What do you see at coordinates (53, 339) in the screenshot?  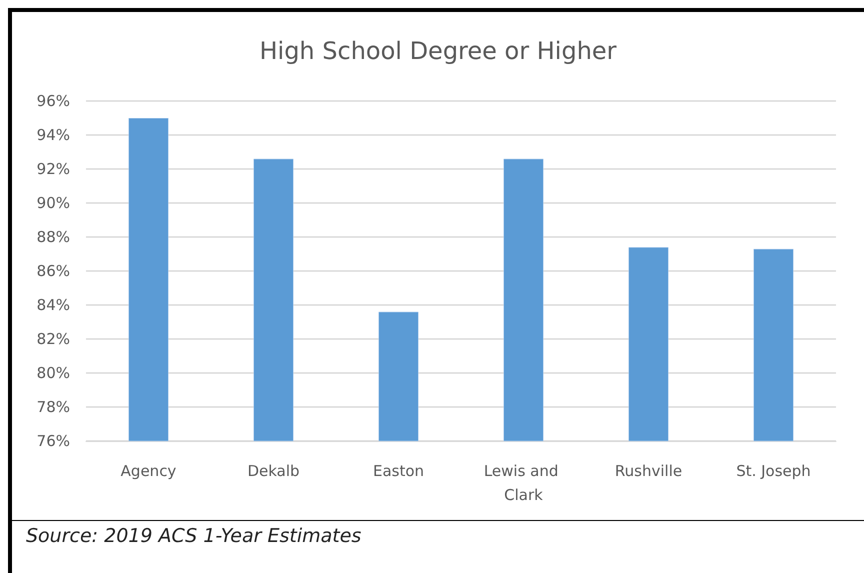 I see `y-tick-label: 82%` at bounding box center [53, 339].